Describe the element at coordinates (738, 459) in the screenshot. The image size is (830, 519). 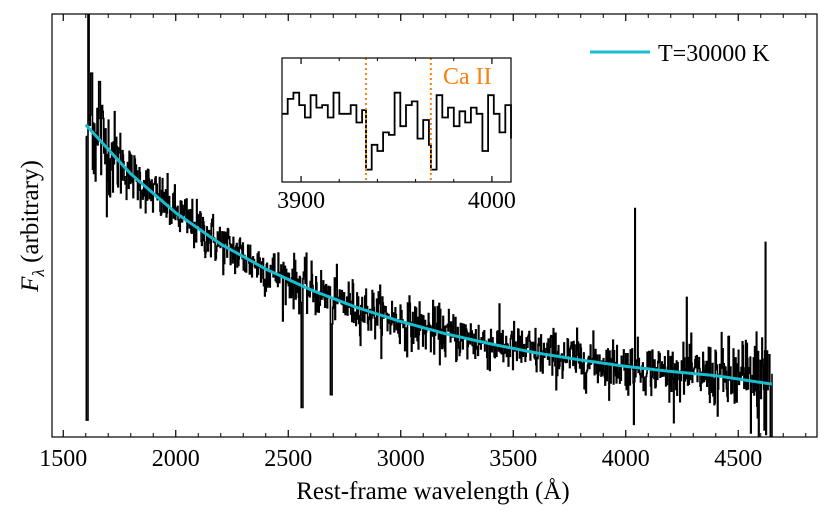
I see `x-tick-label: 4500` at that location.